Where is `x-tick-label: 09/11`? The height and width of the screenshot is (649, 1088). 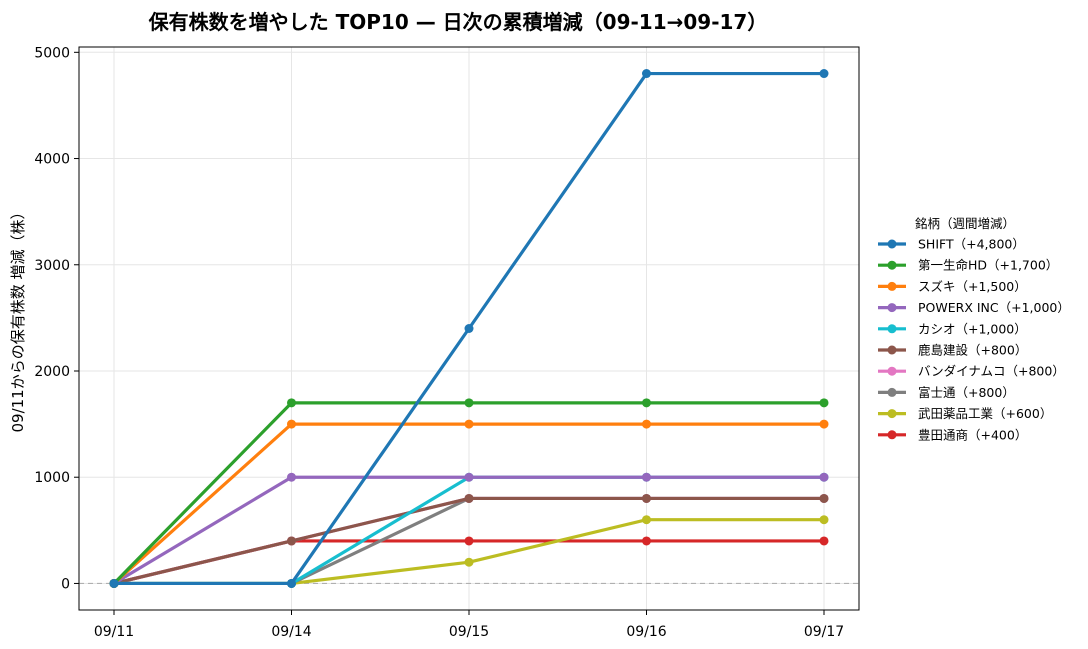
x-tick-label: 09/11 is located at coordinates (114, 632).